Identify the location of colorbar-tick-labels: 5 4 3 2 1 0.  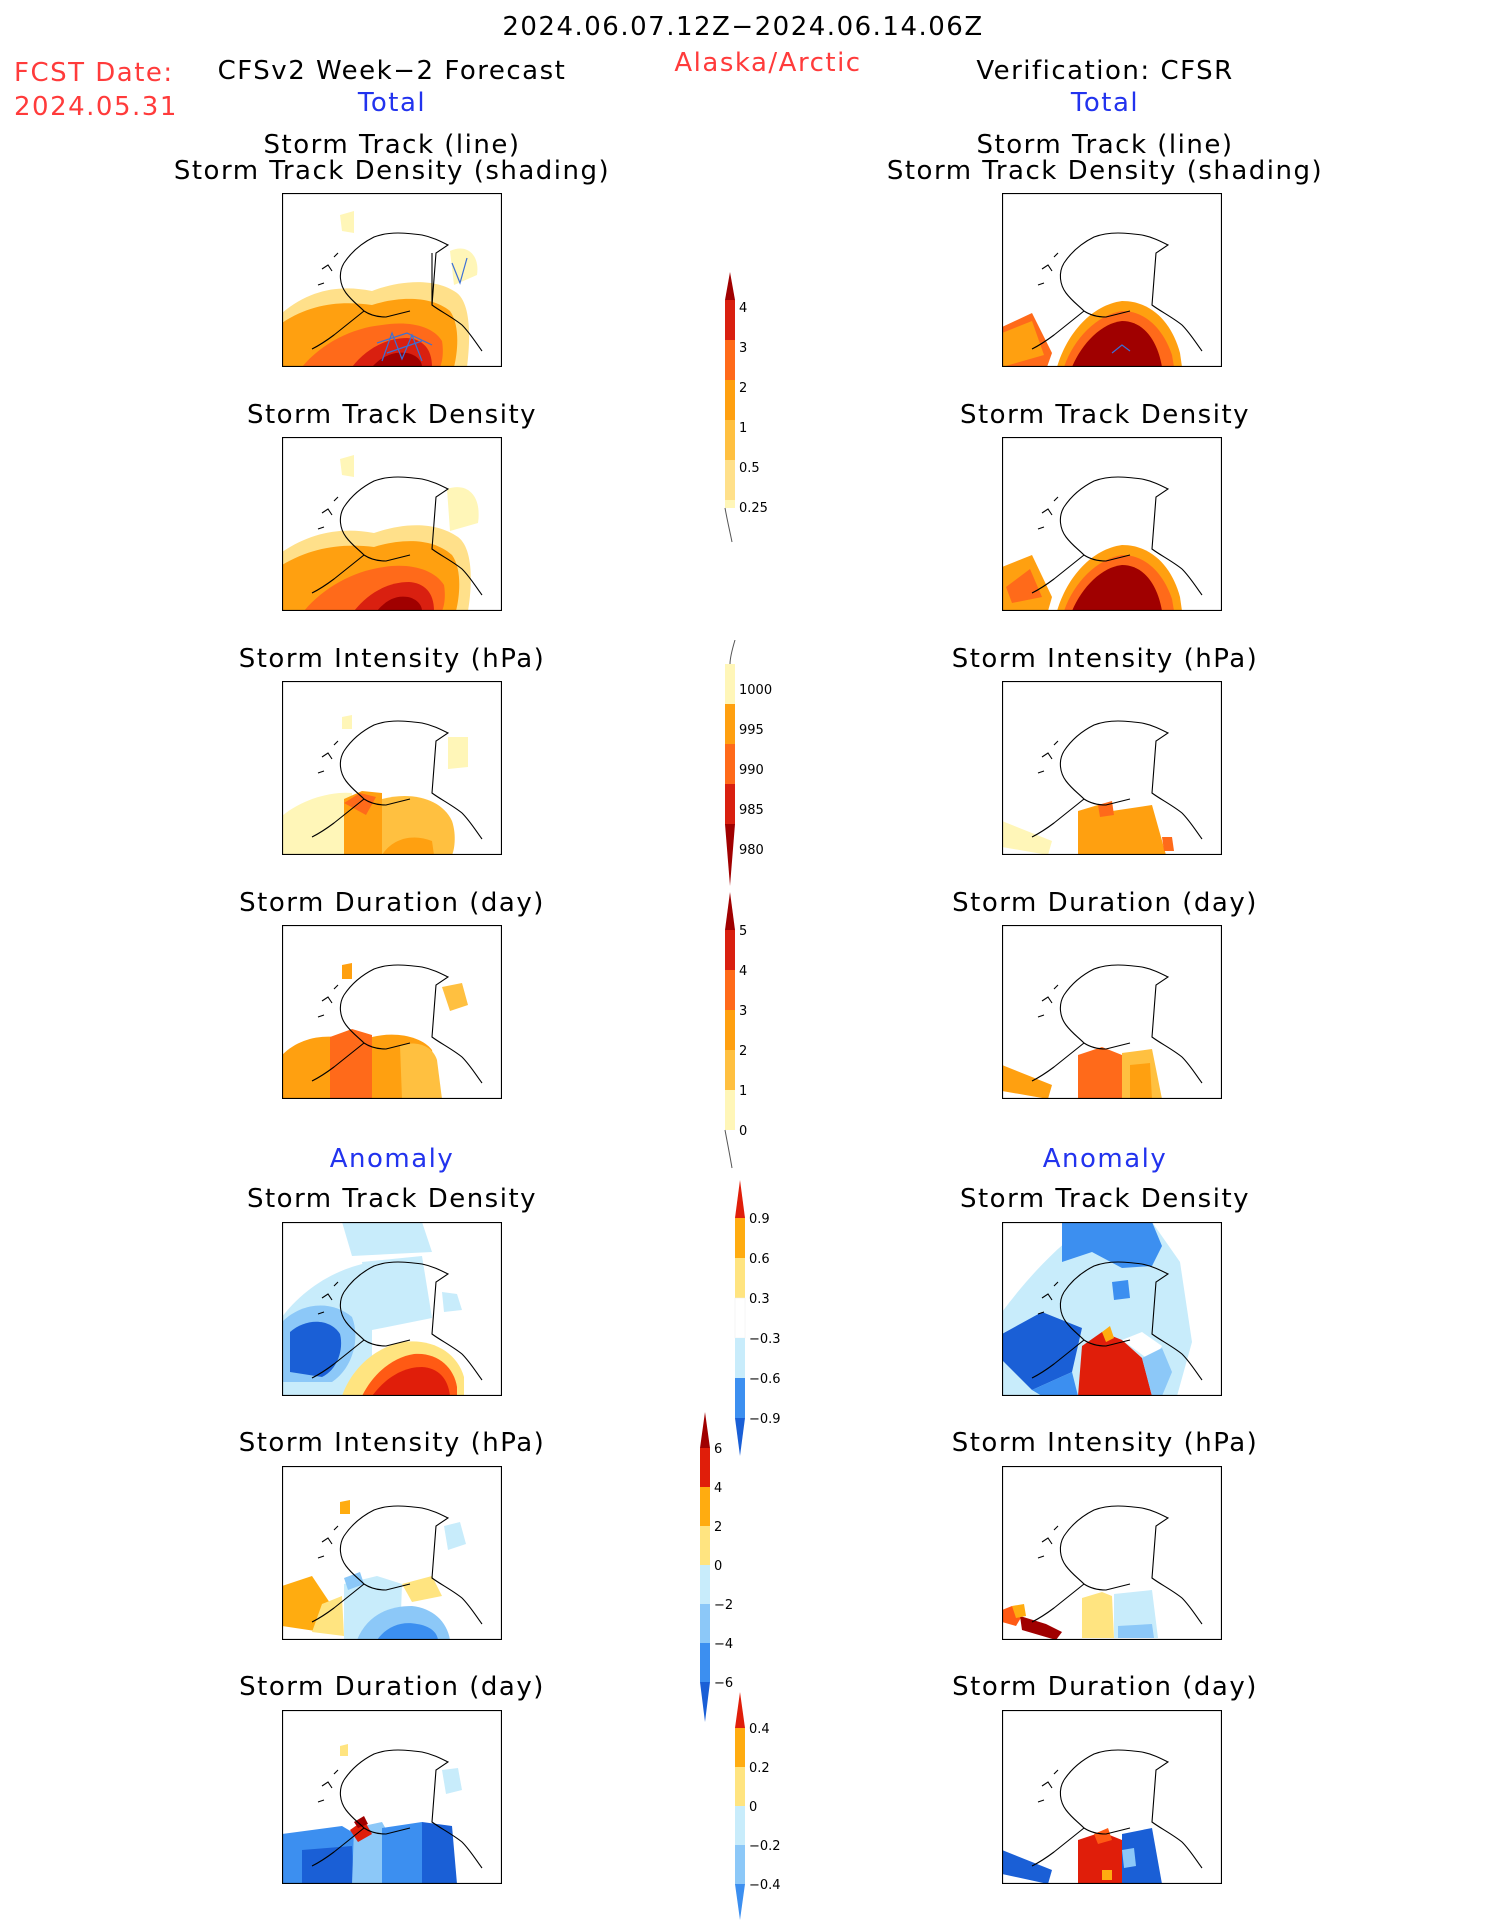
(743, 1031).